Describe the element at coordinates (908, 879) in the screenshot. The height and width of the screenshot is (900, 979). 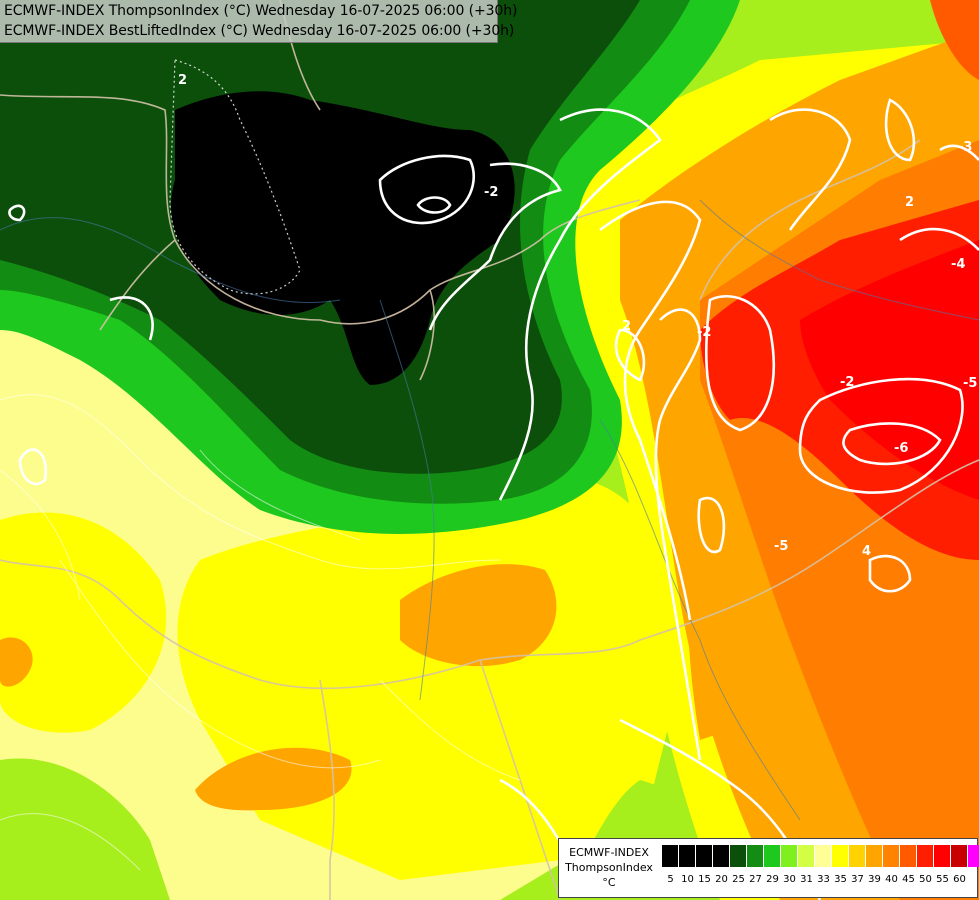
I see `legend-tick-label: 45` at that location.